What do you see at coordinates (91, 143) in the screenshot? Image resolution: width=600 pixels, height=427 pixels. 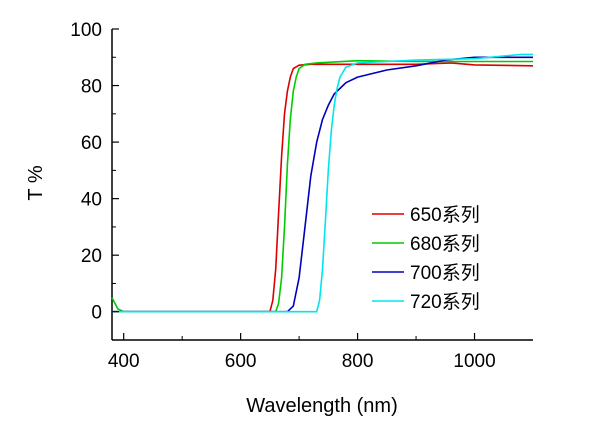 I see `y-tick-label: 60` at bounding box center [91, 143].